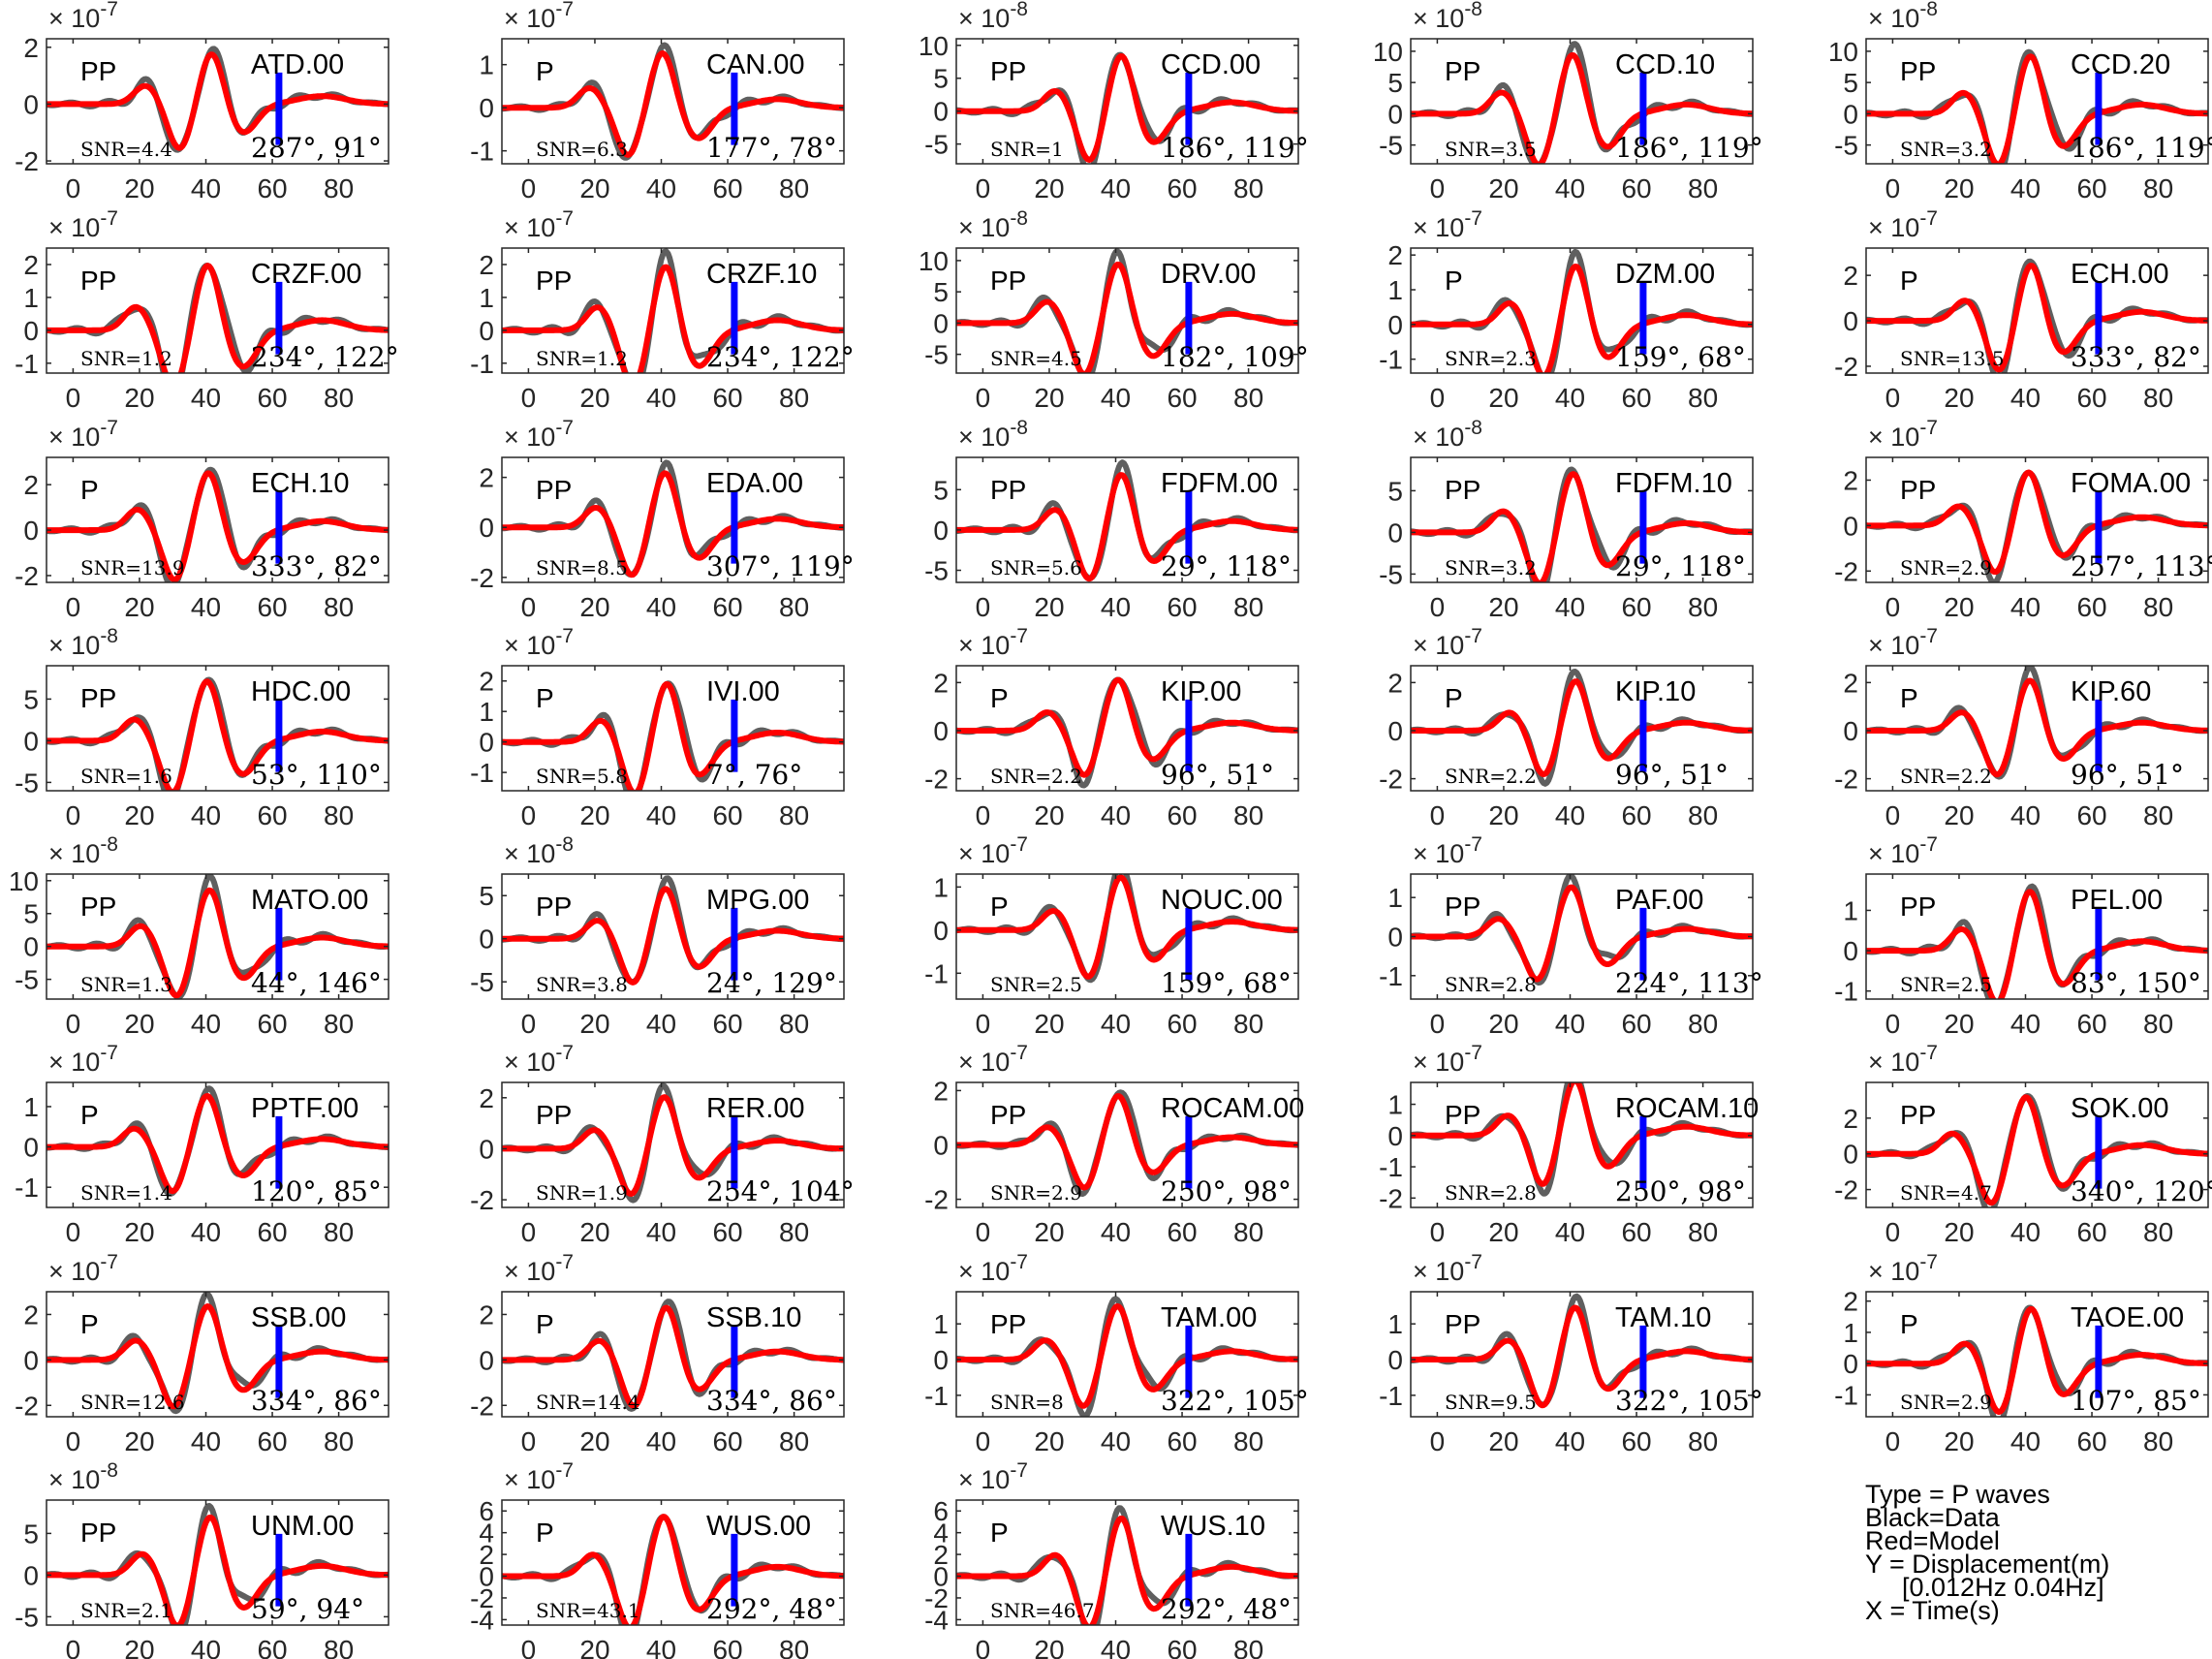  What do you see at coordinates (316, 566) in the screenshot?
I see `azimuth-label: 333°, 82°` at bounding box center [316, 566].